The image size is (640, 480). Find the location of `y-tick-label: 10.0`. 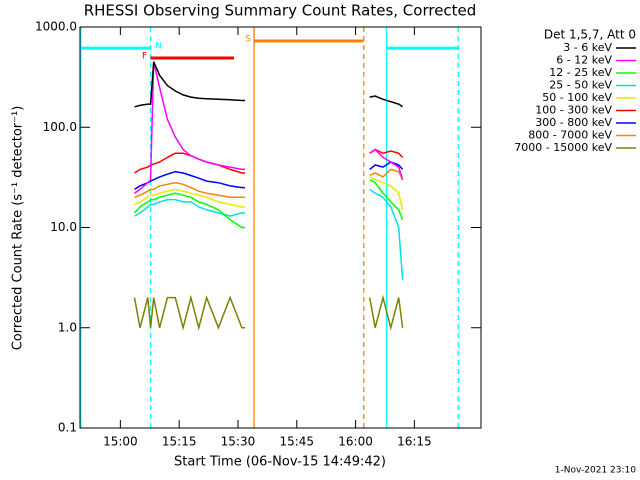

y-tick-label: 10.0 is located at coordinates (63, 227).